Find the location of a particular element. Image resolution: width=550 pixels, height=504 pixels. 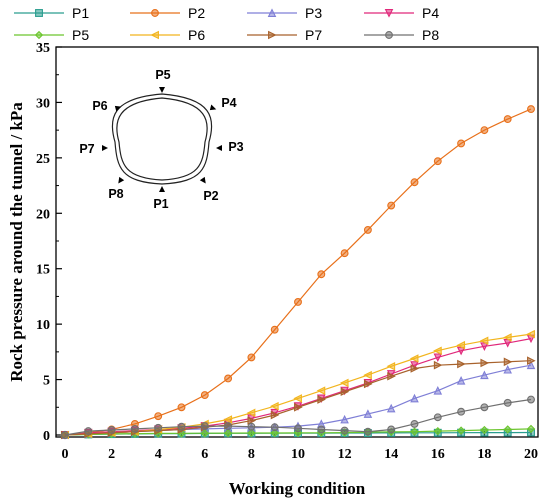

legend-item-p8: P8 is located at coordinates (401, 35).